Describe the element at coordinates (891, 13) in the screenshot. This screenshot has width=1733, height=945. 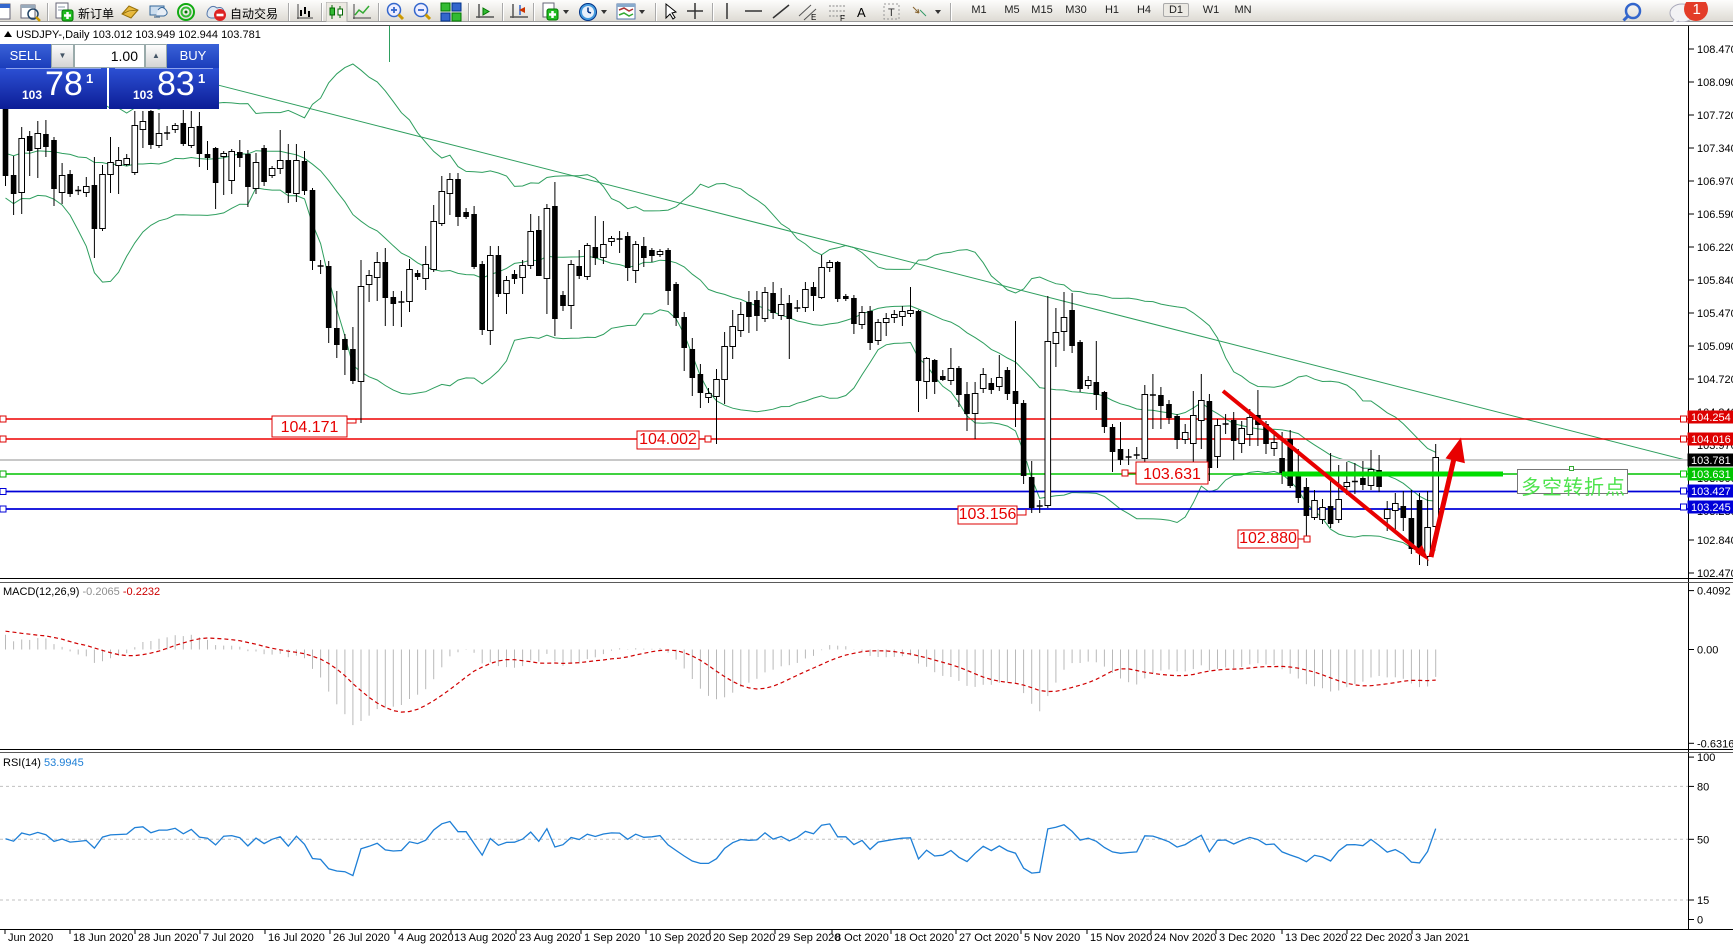
I see `svg-text: T` at that location.